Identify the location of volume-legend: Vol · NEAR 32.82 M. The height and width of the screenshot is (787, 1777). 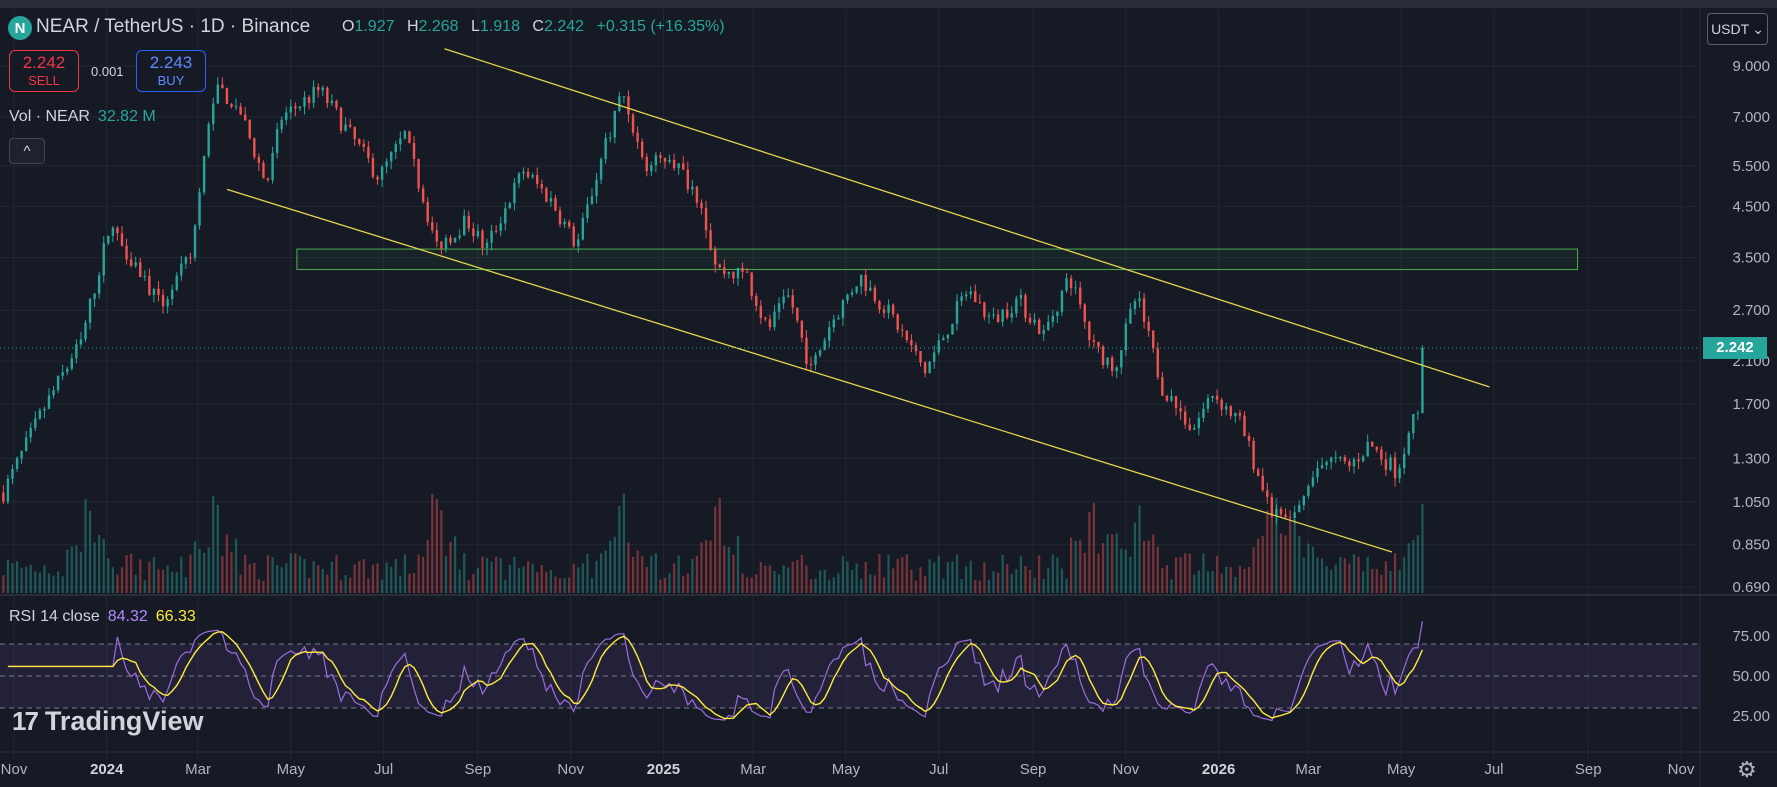
(82, 117).